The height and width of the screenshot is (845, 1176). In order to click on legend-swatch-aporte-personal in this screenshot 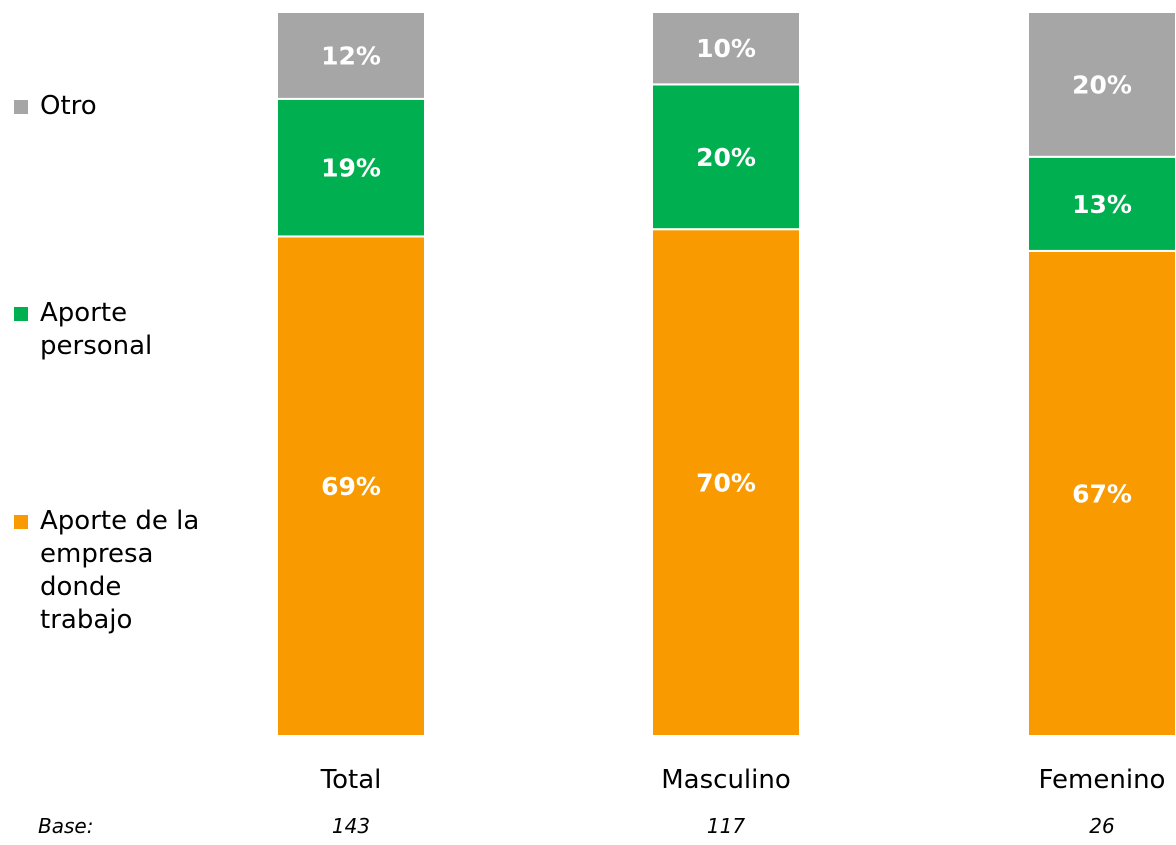, I will do `click(21, 314)`.